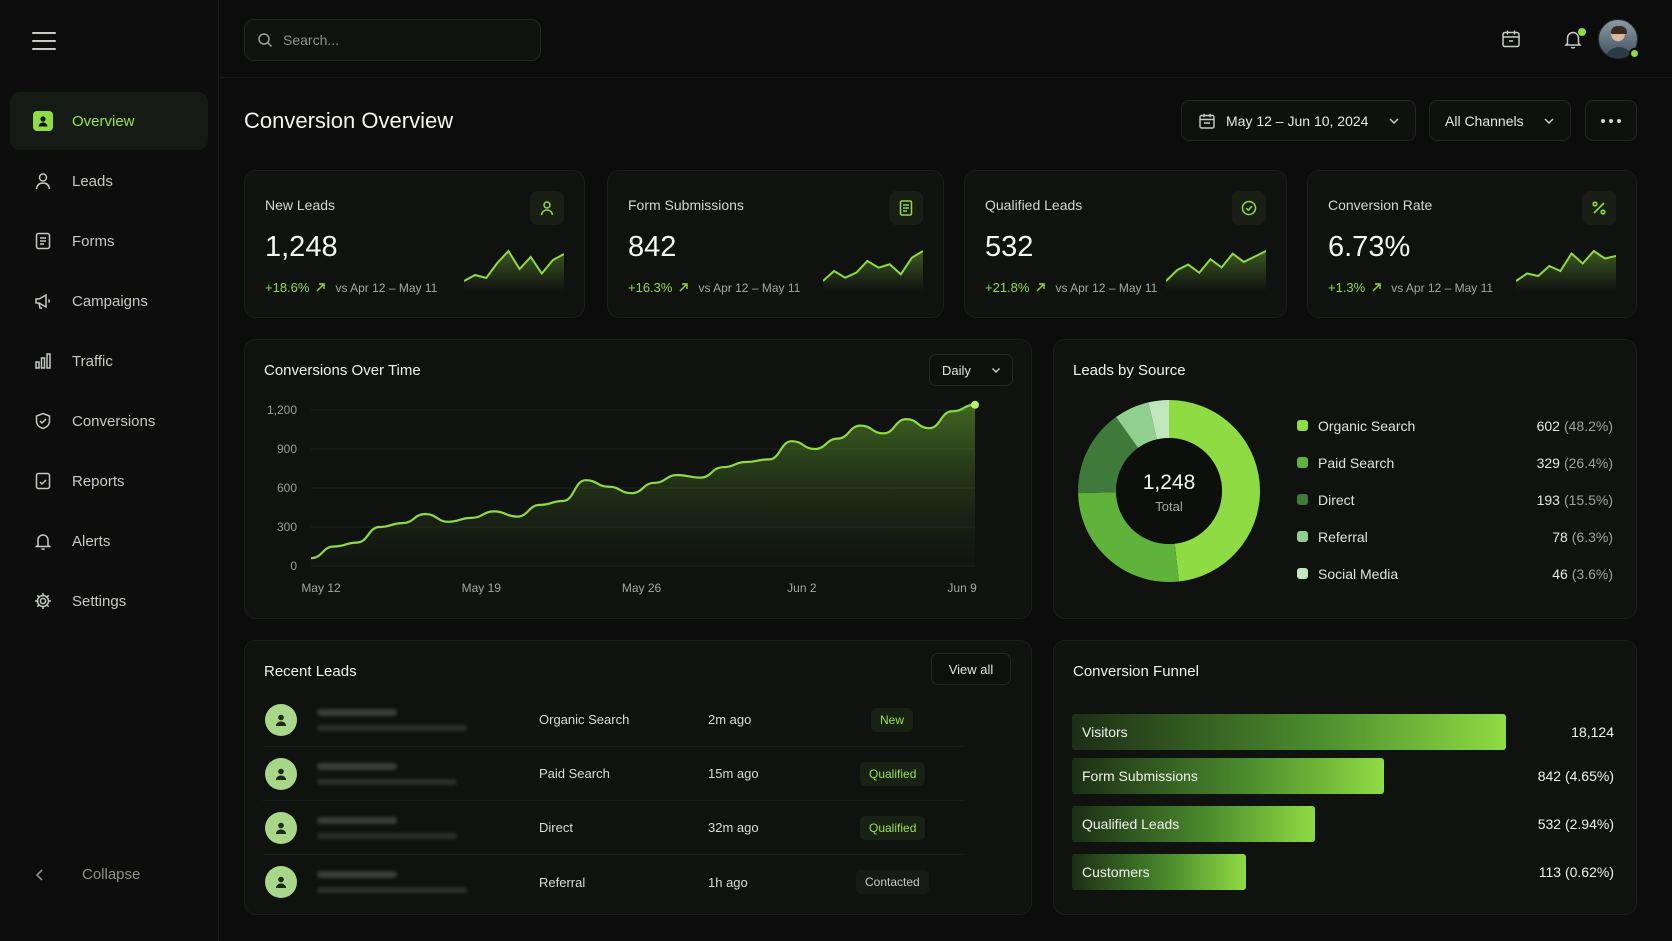 This screenshot has width=1672, height=941. Describe the element at coordinates (414, 244) in the screenshot. I see `kpi-card-new-leads: New Leads 1,248 +18.6% vs Apr 12 – May 11` at that location.